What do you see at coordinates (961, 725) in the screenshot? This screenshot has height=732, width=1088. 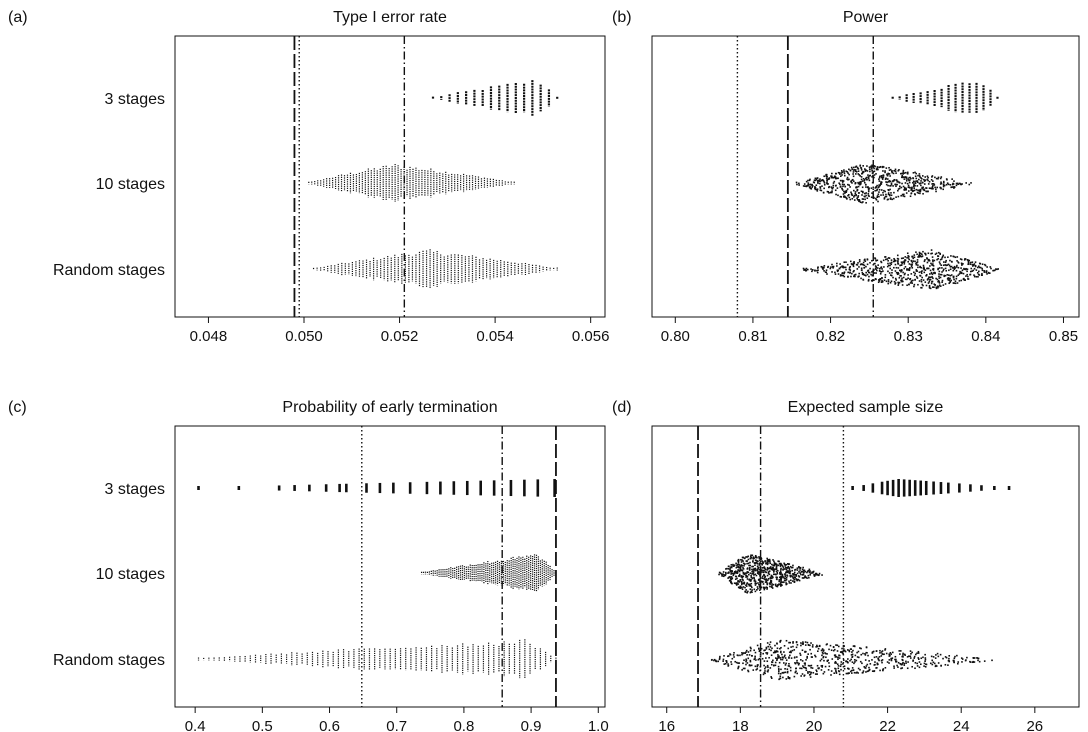 I see `x-tick-label: 24` at bounding box center [961, 725].